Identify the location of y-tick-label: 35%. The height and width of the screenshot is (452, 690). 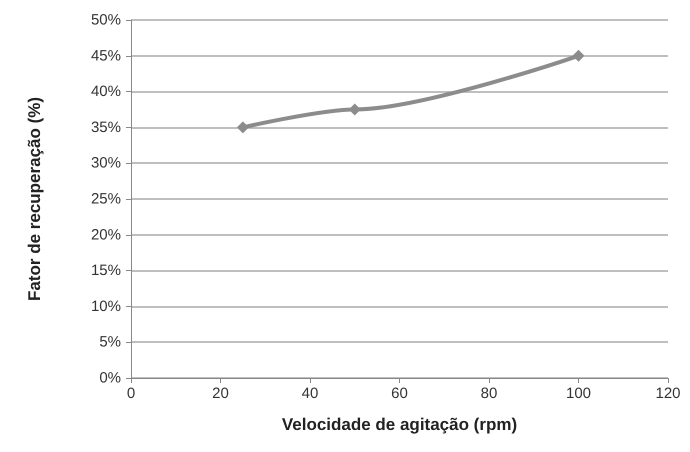
(105, 127).